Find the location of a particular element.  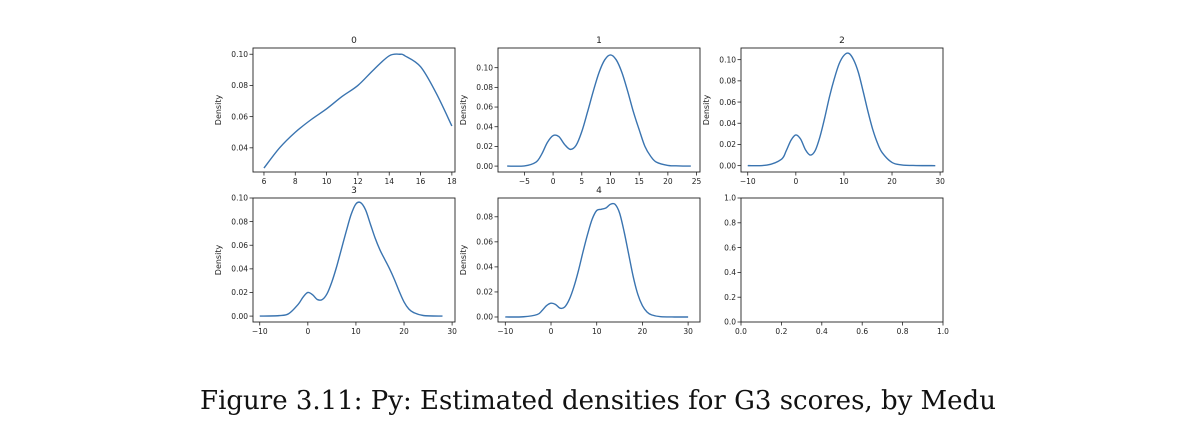

y-tick-label: 0.8 is located at coordinates (730, 223).